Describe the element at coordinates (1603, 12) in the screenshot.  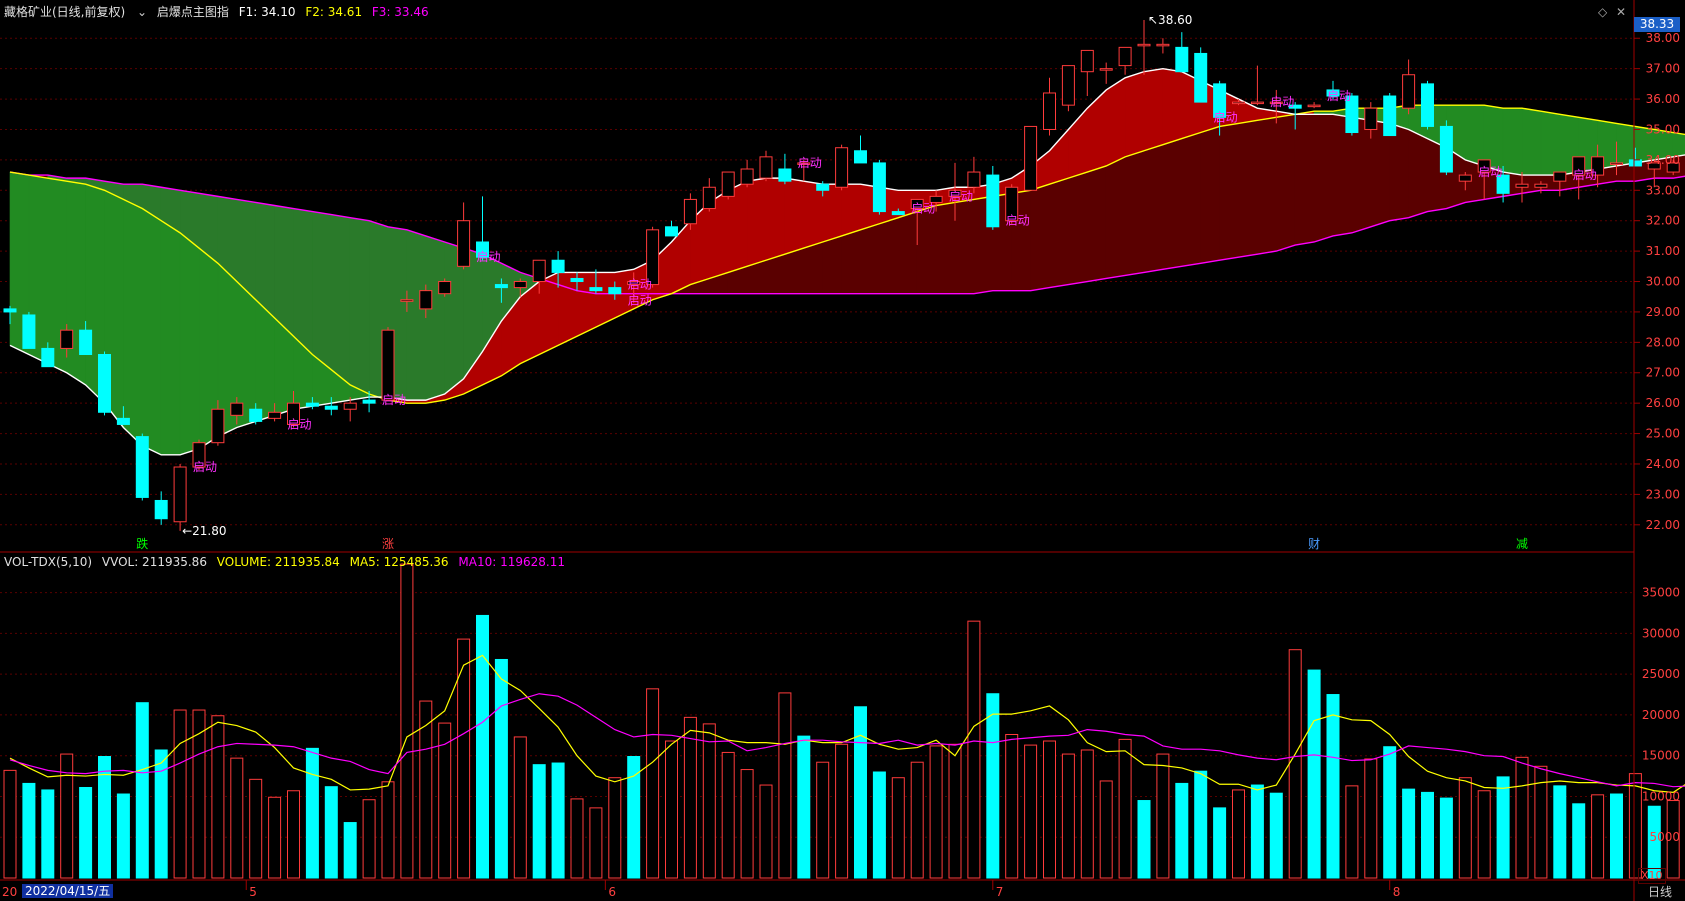
I see `diamond-icon: ◇` at that location.